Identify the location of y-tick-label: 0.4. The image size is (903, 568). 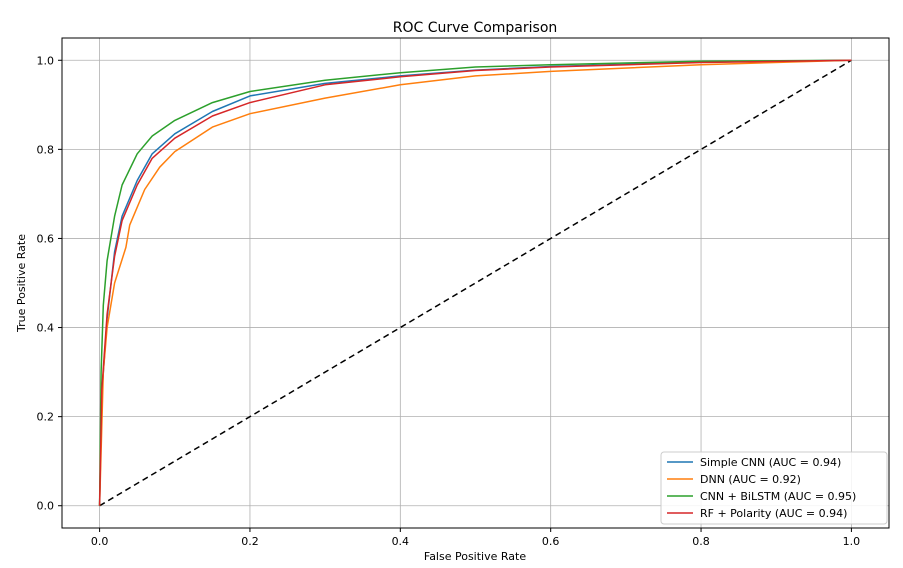
(46, 328).